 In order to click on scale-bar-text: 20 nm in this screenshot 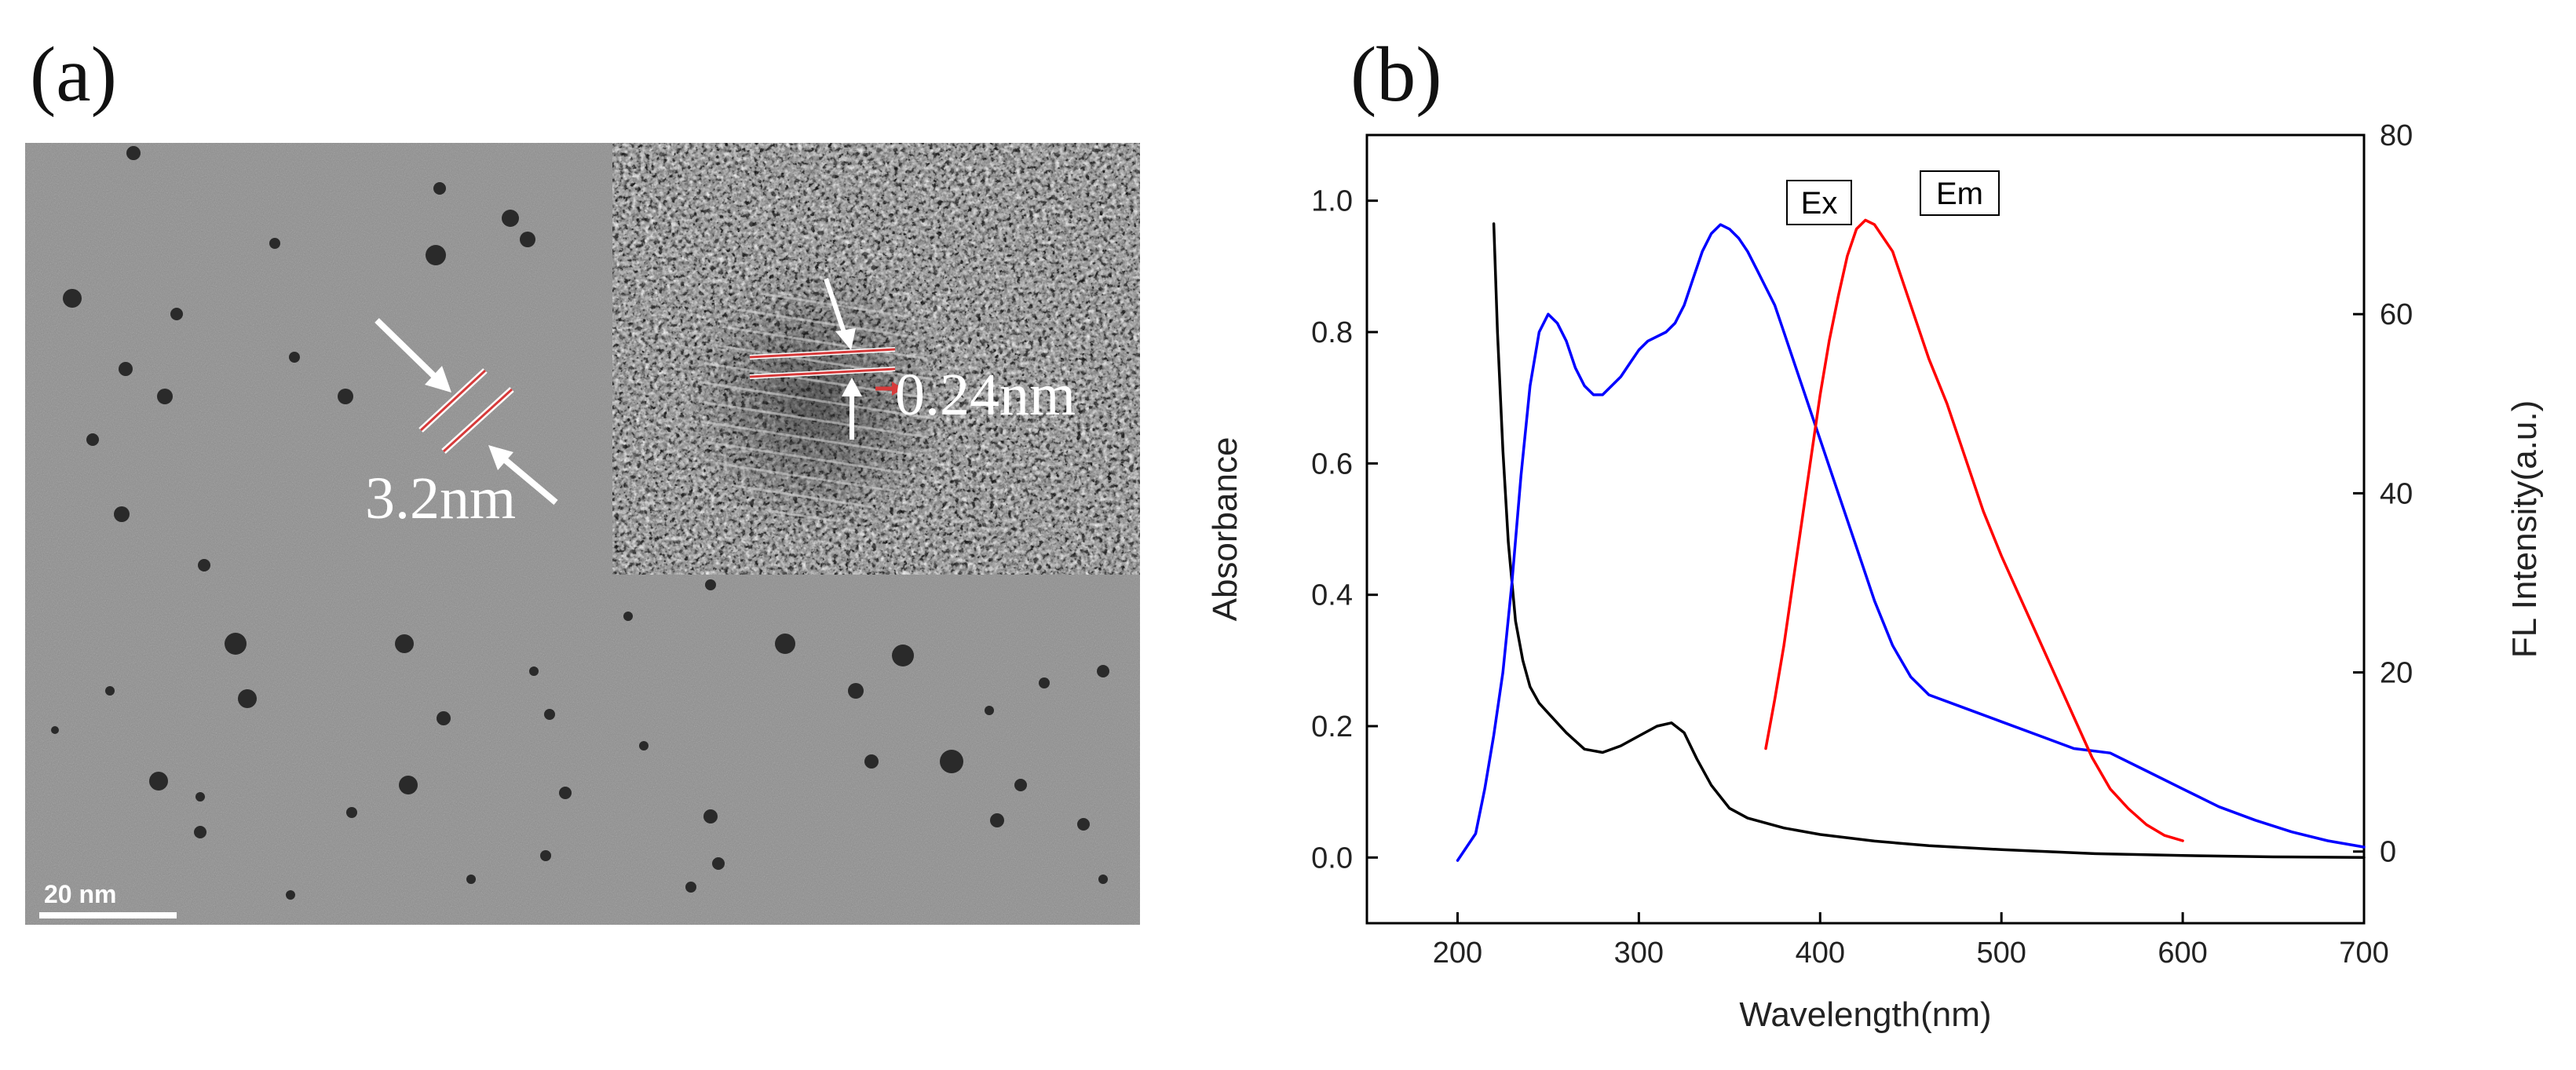, I will do `click(80, 894)`.